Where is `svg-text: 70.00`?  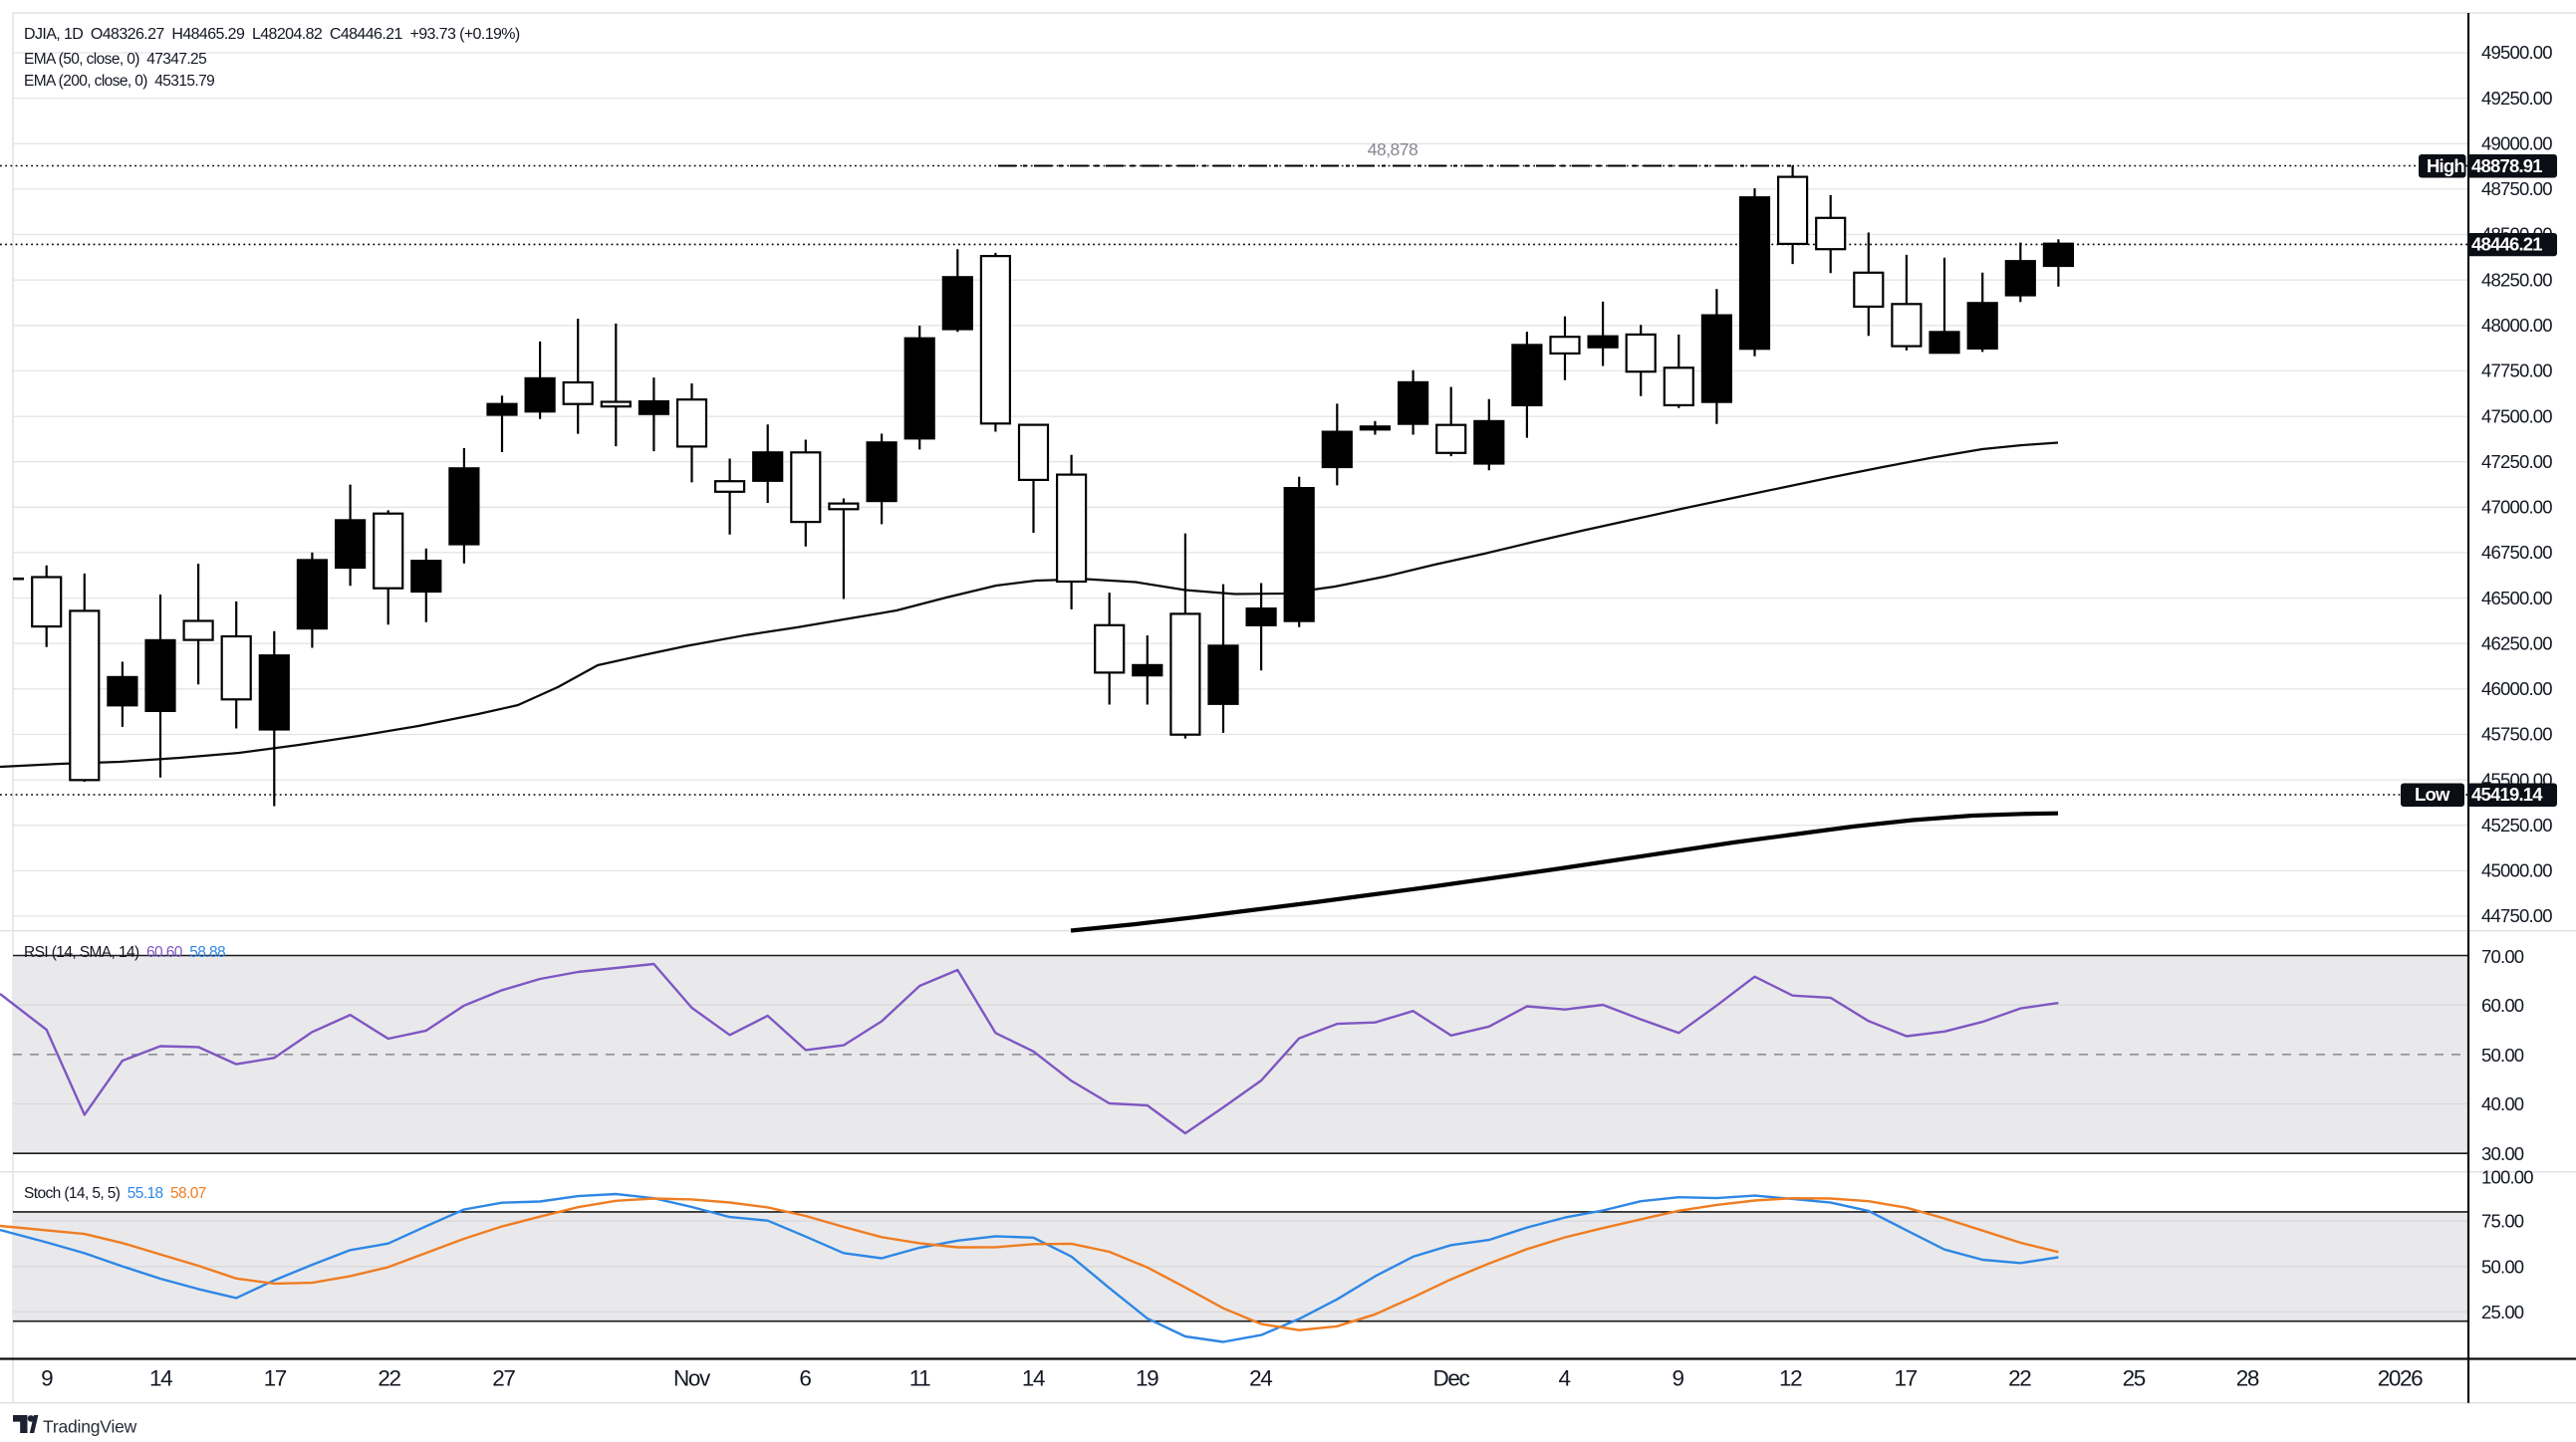
svg-text: 70.00 is located at coordinates (2502, 956).